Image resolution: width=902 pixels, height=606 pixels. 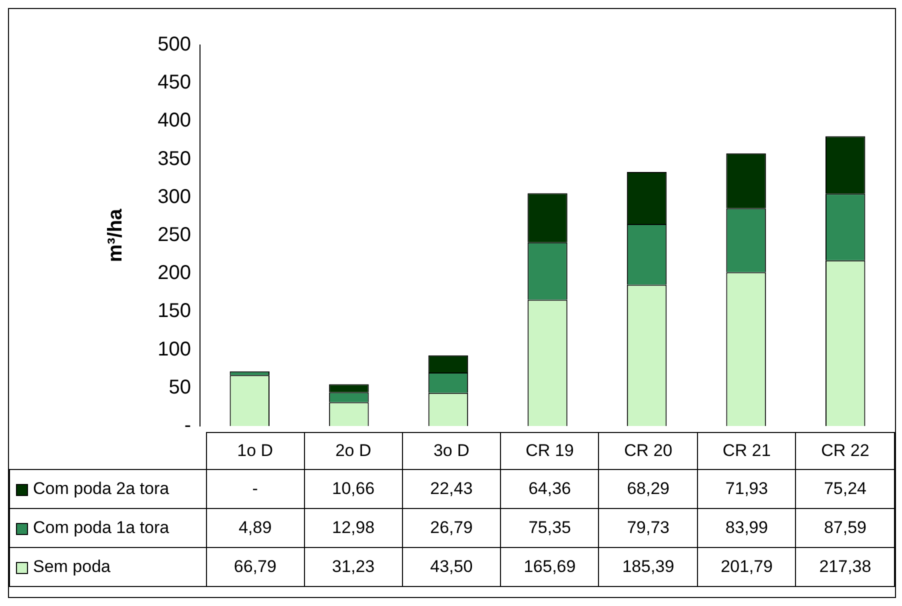 What do you see at coordinates (174, 159) in the screenshot?
I see `y-tick-label: 350` at bounding box center [174, 159].